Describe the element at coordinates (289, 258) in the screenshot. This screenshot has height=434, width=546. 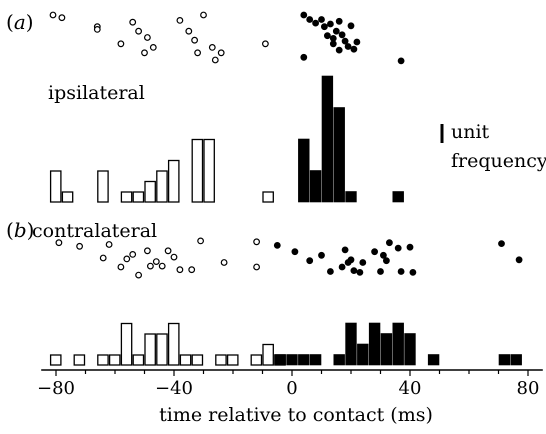
I see `panel-b-raster` at that location.